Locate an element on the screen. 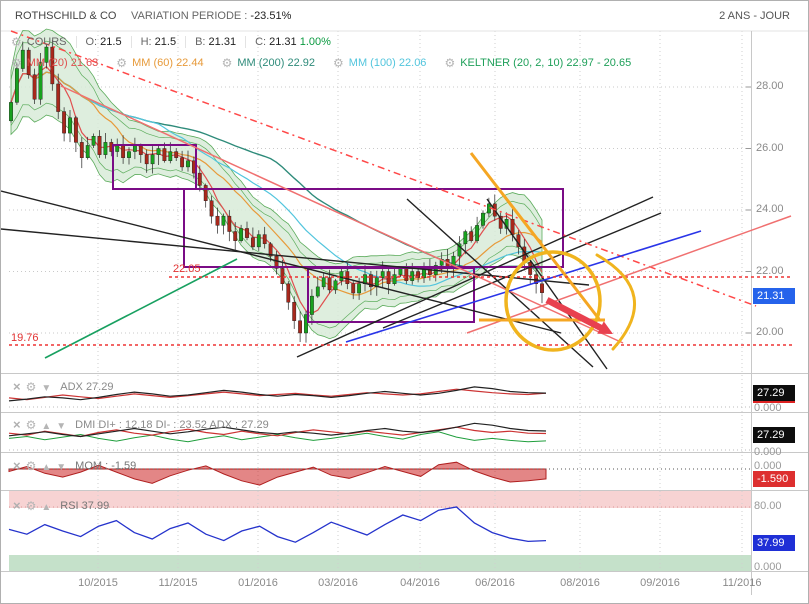 Image resolution: width=809 pixels, height=604 pixels. time-axis-label: 11/2016 is located at coordinates (742, 583).